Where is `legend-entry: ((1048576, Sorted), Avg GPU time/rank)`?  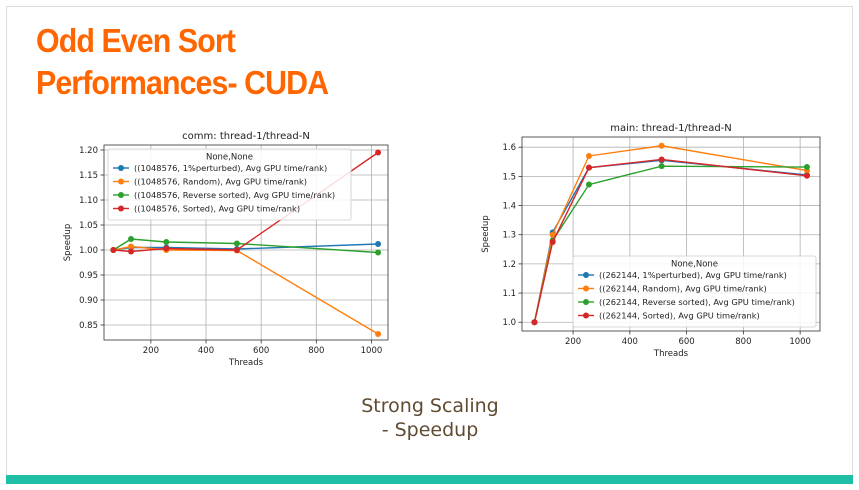 legend-entry: ((1048576, Sorted), Avg GPU time/rank) is located at coordinates (217, 209).